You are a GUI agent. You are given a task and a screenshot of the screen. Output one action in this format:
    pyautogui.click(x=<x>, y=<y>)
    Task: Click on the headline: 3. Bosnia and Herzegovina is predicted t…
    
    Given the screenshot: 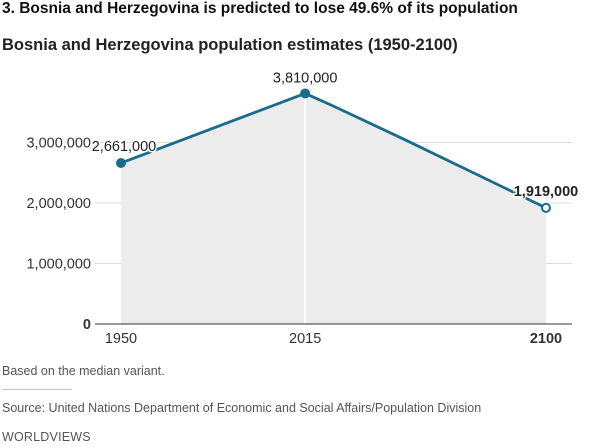 What is the action you would take?
    pyautogui.click(x=260, y=8)
    